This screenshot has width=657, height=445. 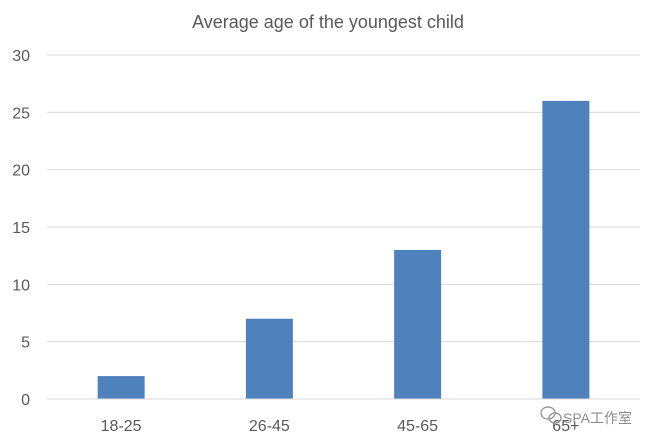 I want to click on y-tick-label: 15, so click(x=21, y=228).